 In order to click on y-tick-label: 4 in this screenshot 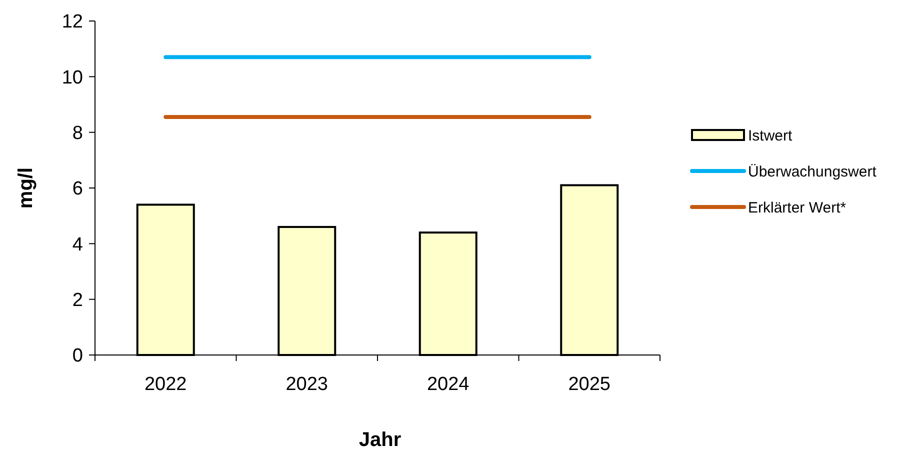, I will do `click(78, 245)`.